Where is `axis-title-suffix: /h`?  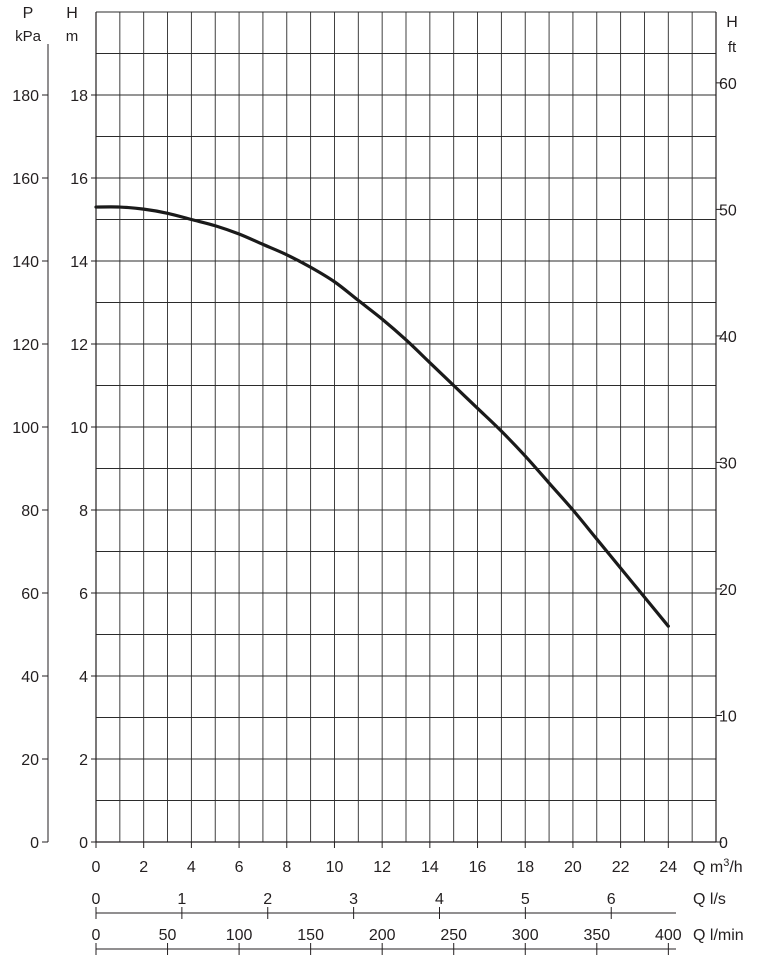
axis-title-suffix: /h is located at coordinates (735, 867).